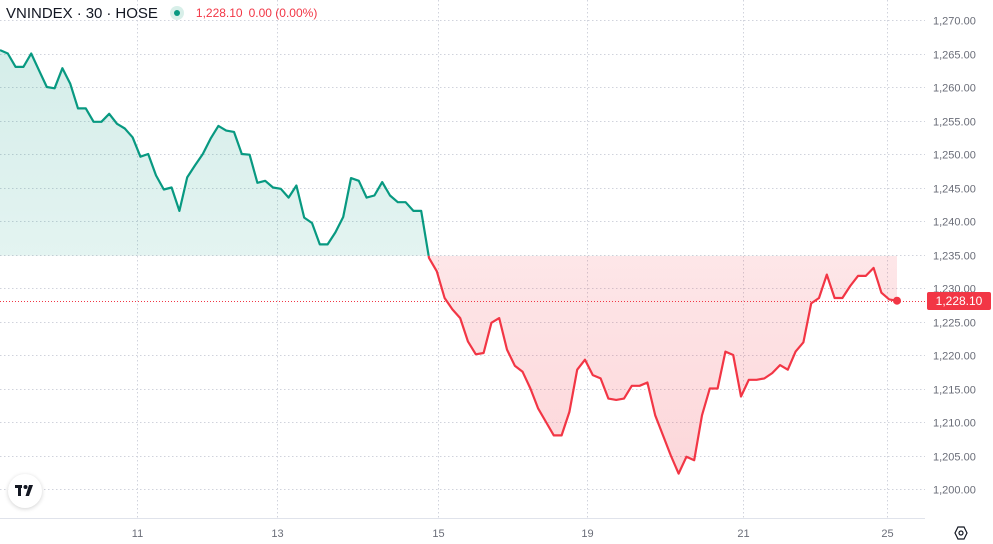 The image size is (993, 544). Describe the element at coordinates (954, 89) in the screenshot. I see `y-tick-label: 1,260.00` at that location.